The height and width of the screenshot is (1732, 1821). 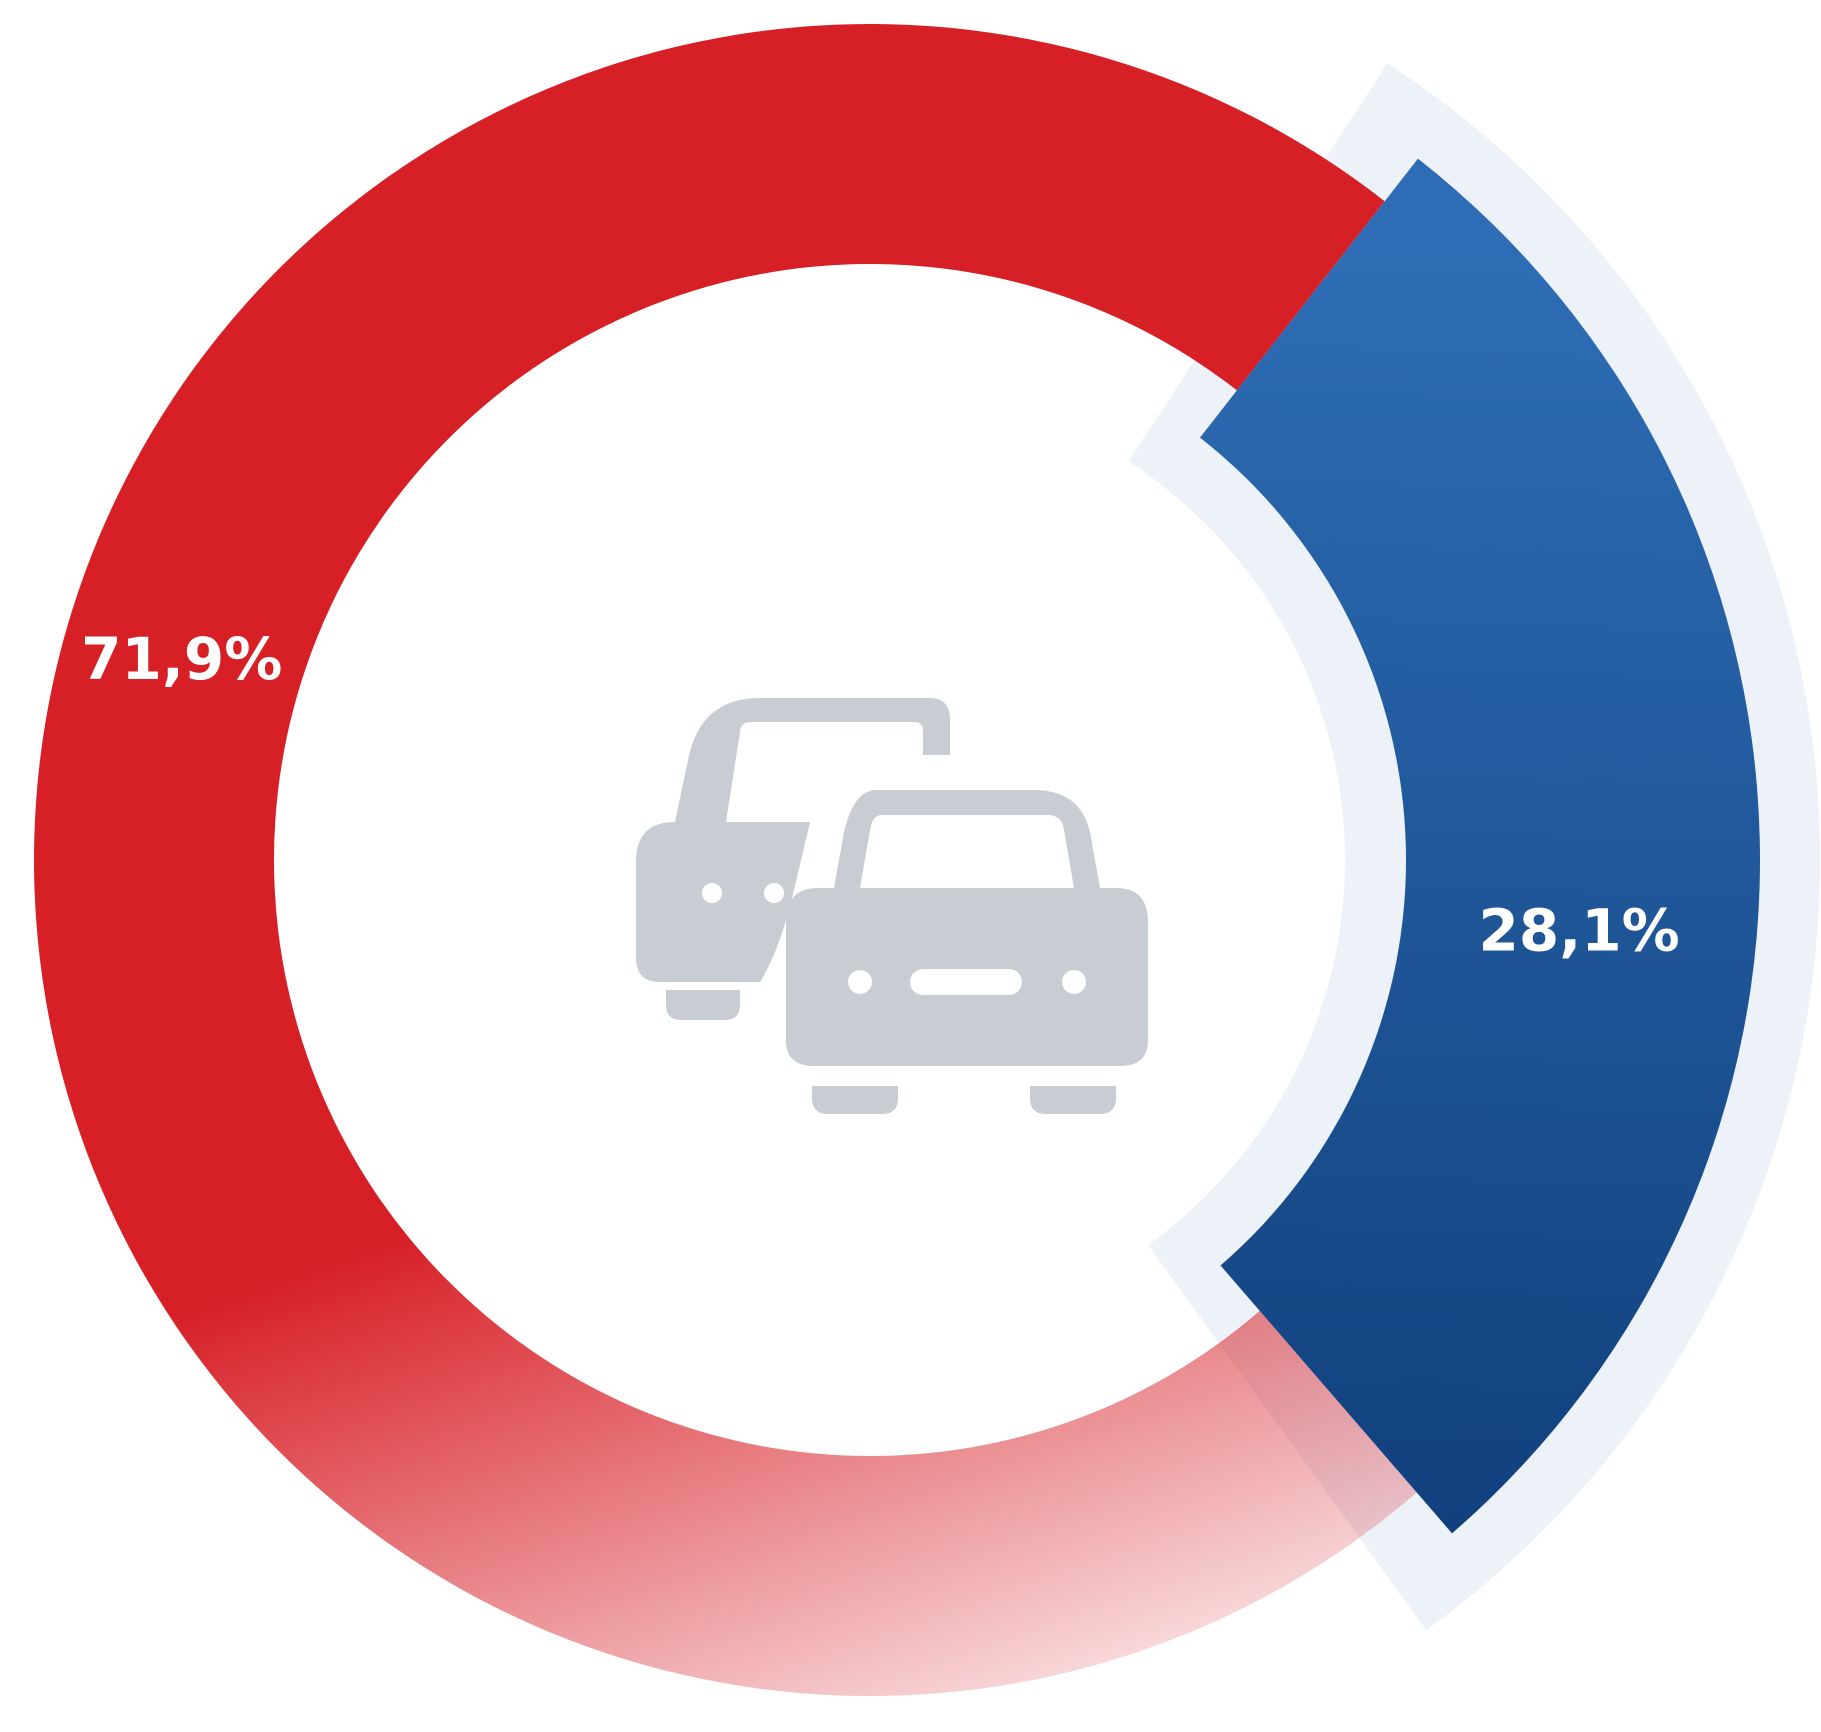 I want to click on slice-label-highlight: 28,1%, so click(x=1578, y=931).